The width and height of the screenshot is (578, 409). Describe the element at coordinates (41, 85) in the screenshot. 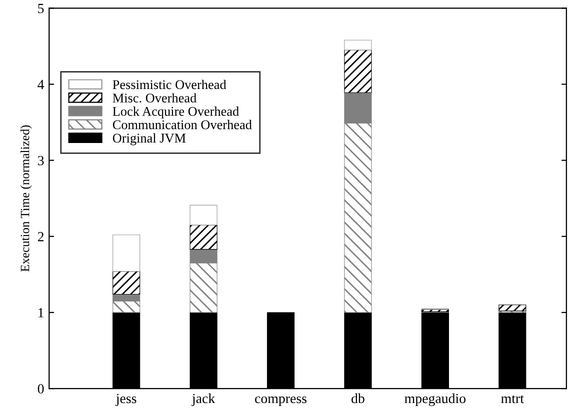

I see `y-tick-label: 4` at that location.